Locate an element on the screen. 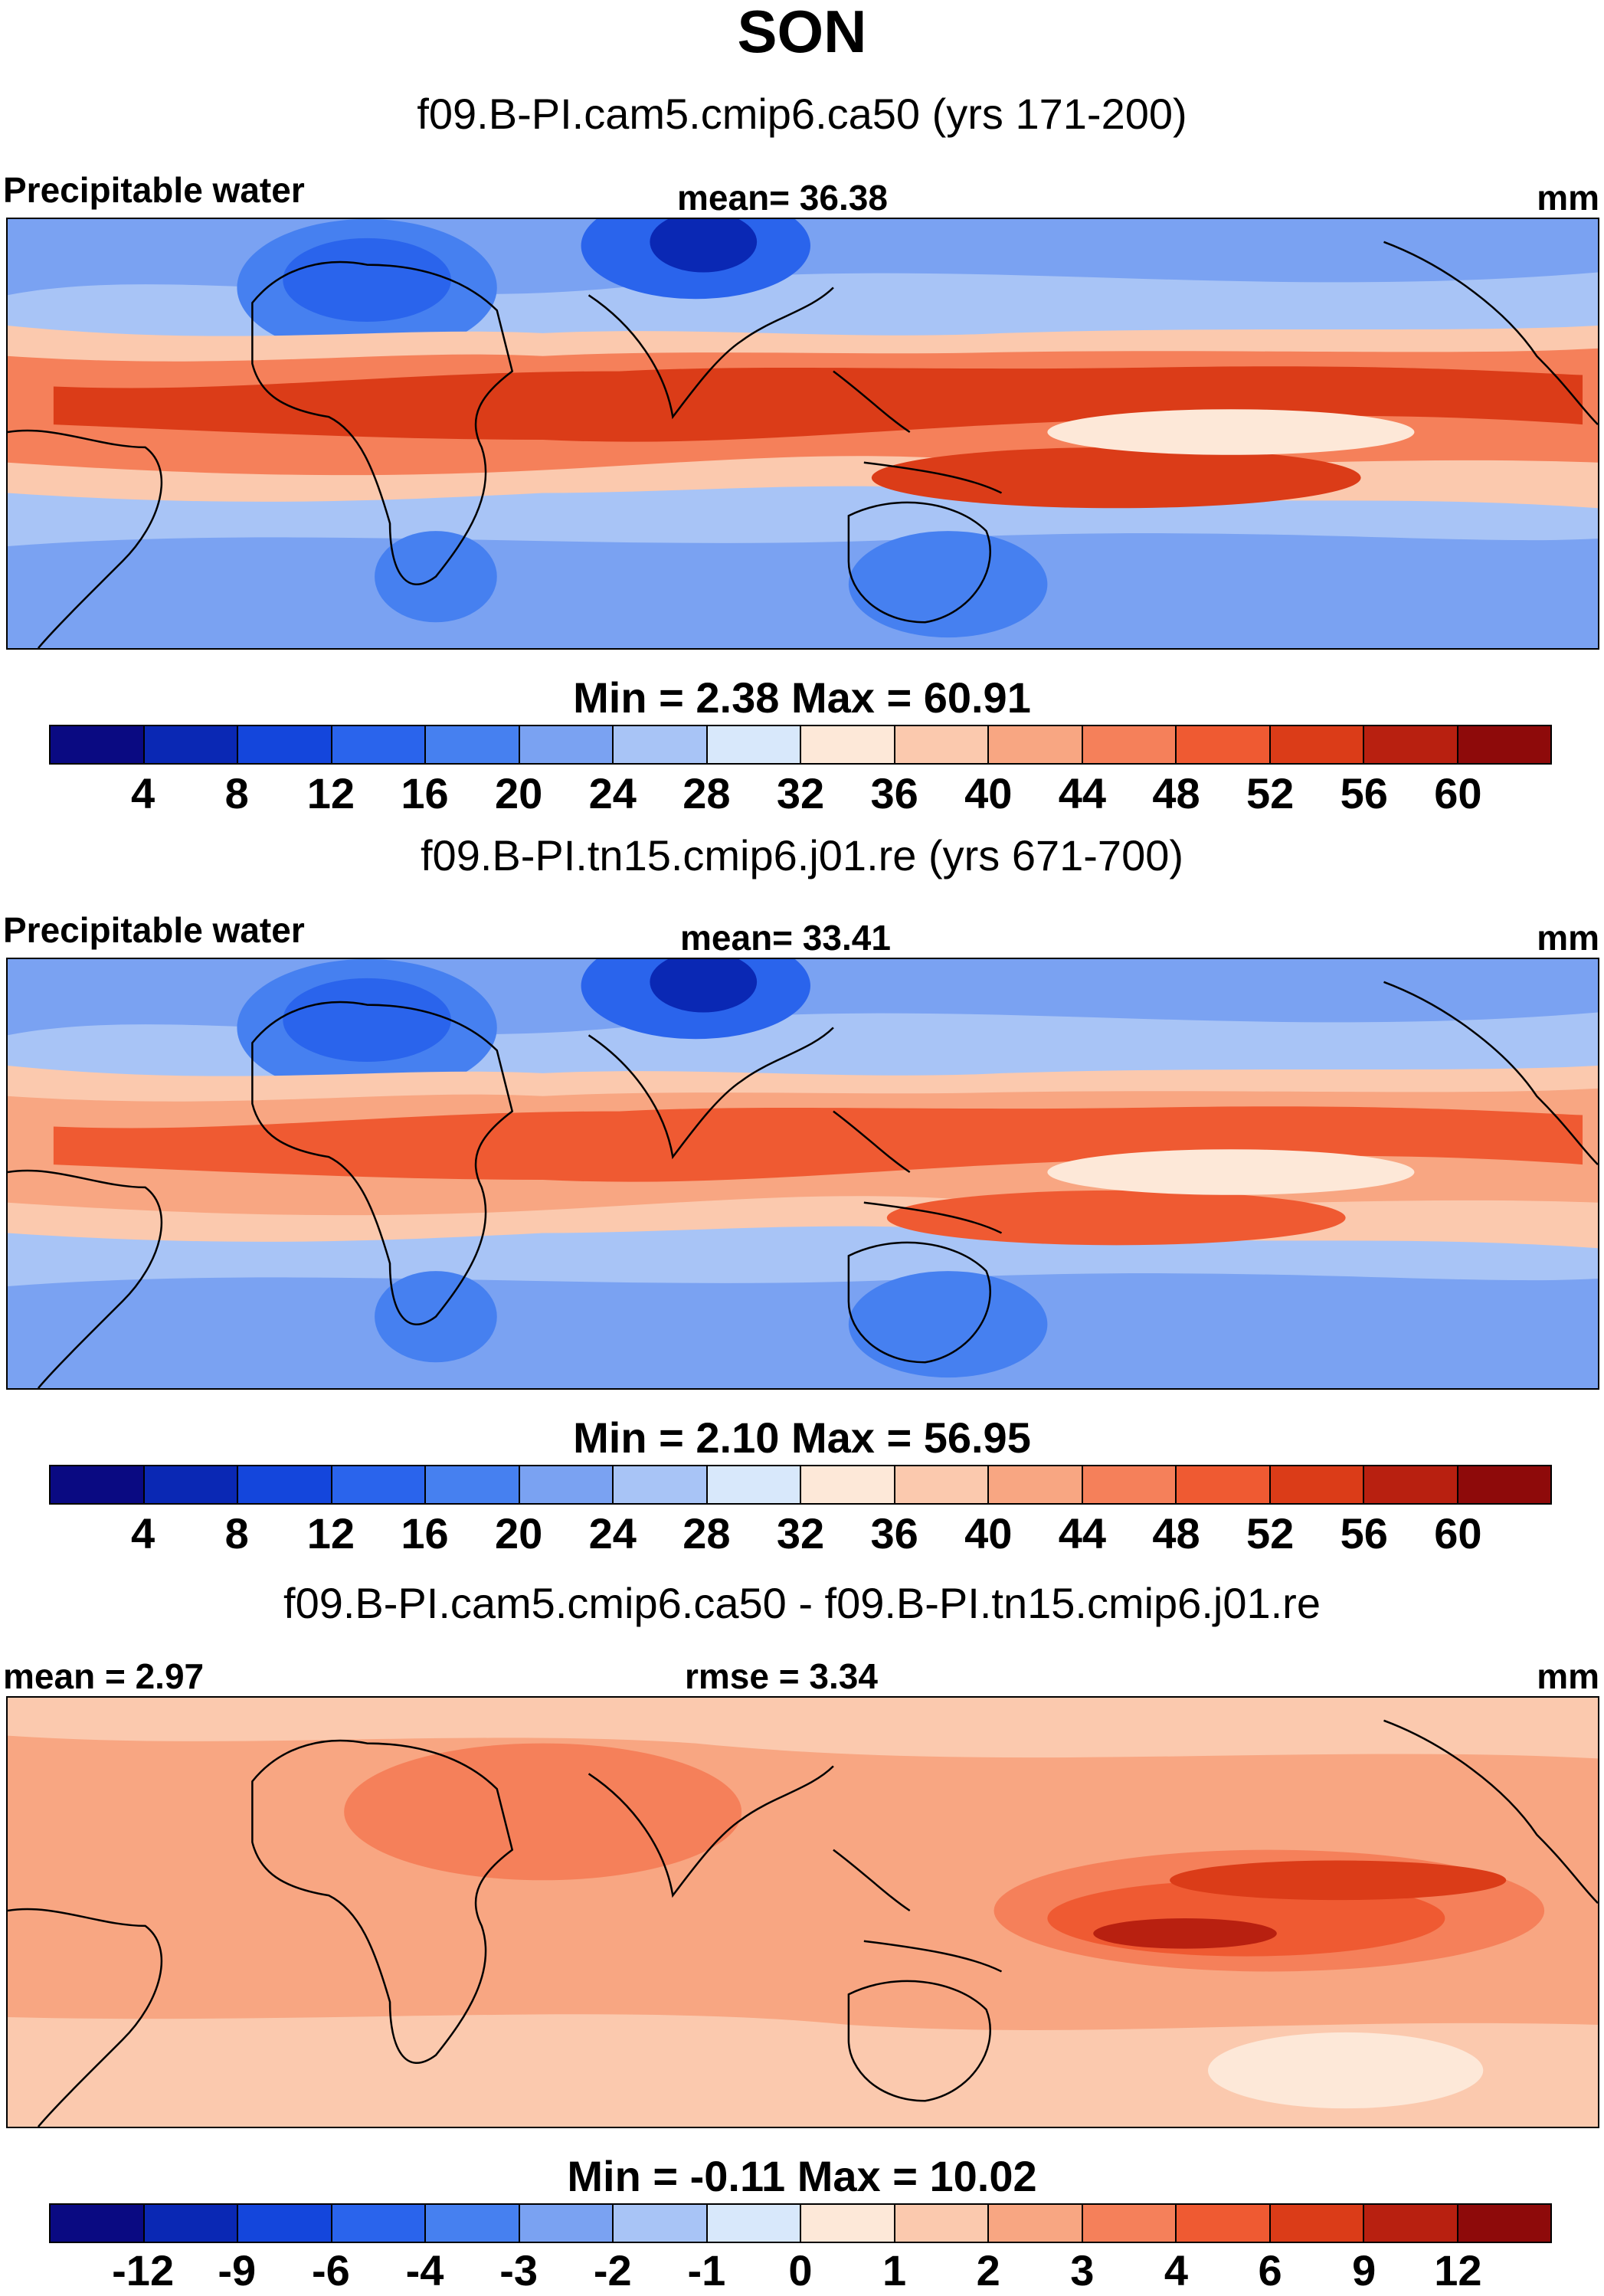  panel3-south-light is located at coordinates (1345, 2070).